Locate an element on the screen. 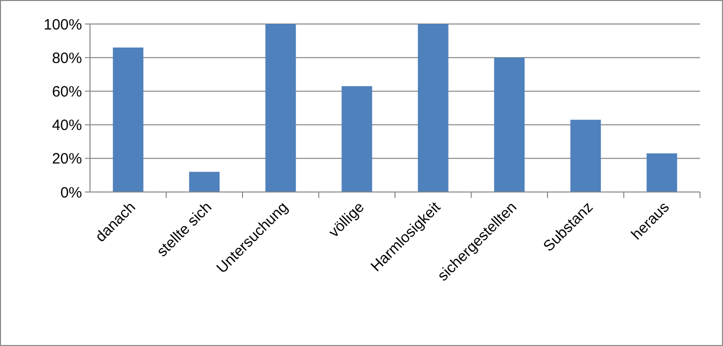  y-tick-label: 80% is located at coordinates (67, 58).